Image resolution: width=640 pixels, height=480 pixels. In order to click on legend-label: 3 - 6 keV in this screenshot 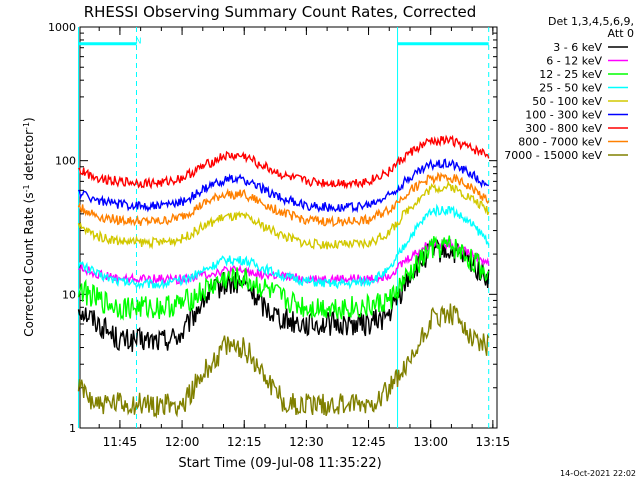, I will do `click(577, 47)`.